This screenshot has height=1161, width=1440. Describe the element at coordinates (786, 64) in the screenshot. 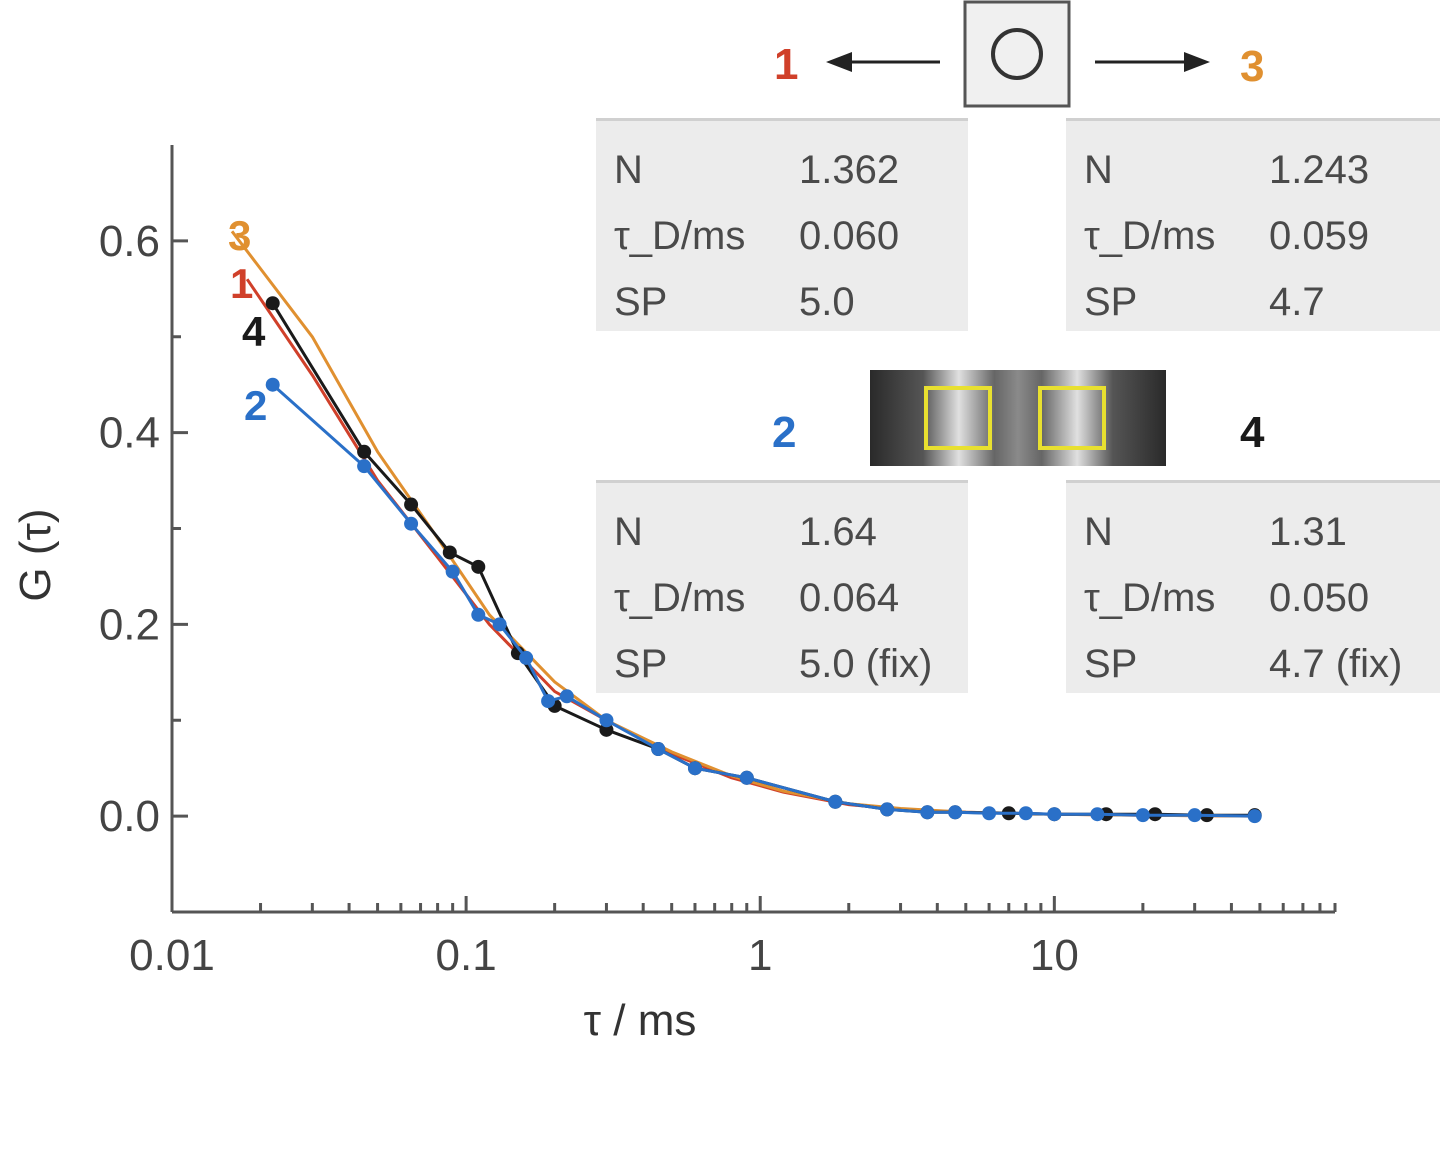

I see `inset-label-1: 1` at that location.